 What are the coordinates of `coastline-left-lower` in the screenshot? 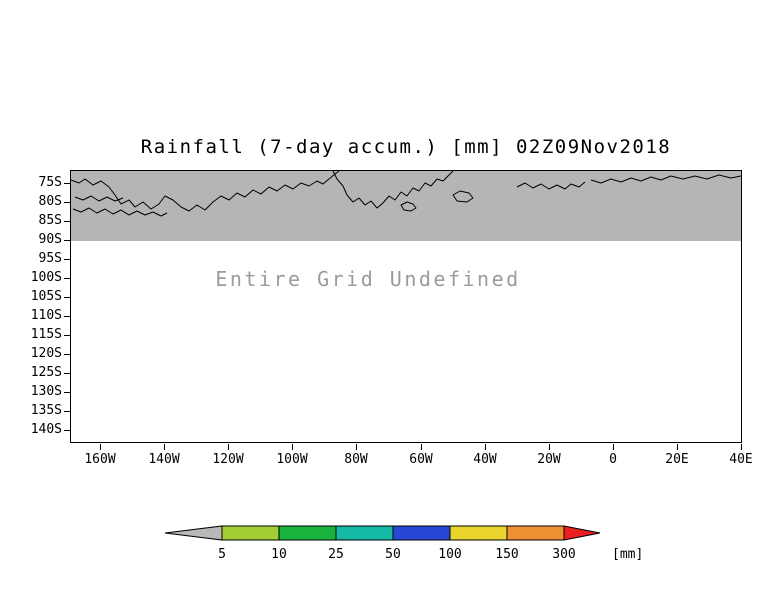 It's located at (120, 212).